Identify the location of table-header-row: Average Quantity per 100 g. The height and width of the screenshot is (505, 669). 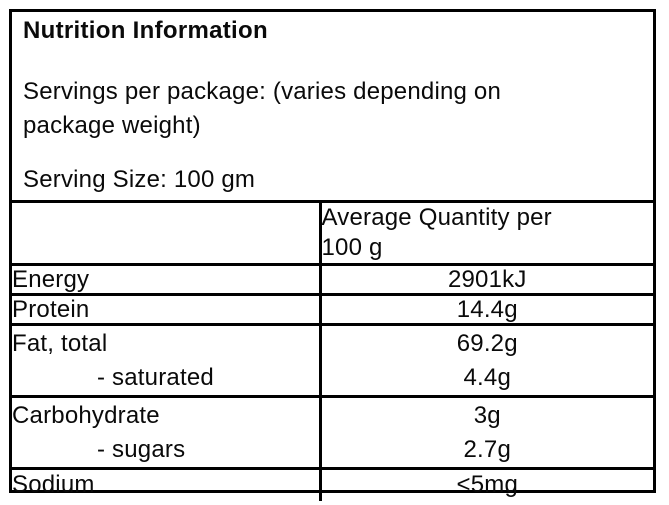
(332, 233).